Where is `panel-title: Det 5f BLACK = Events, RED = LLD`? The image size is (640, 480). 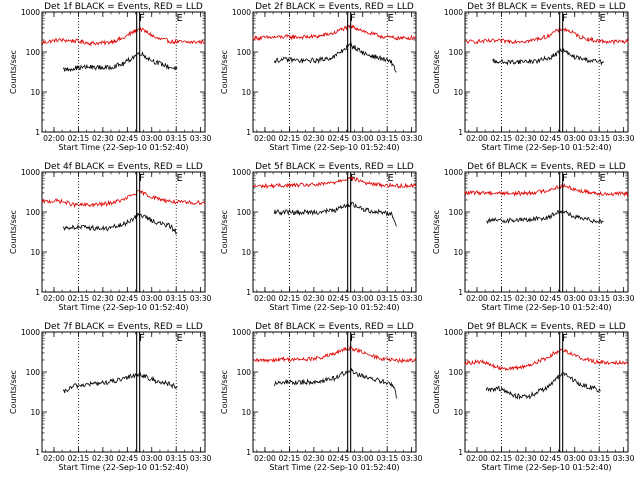 panel-title: Det 5f BLACK = Events, RED = LLD is located at coordinates (334, 167).